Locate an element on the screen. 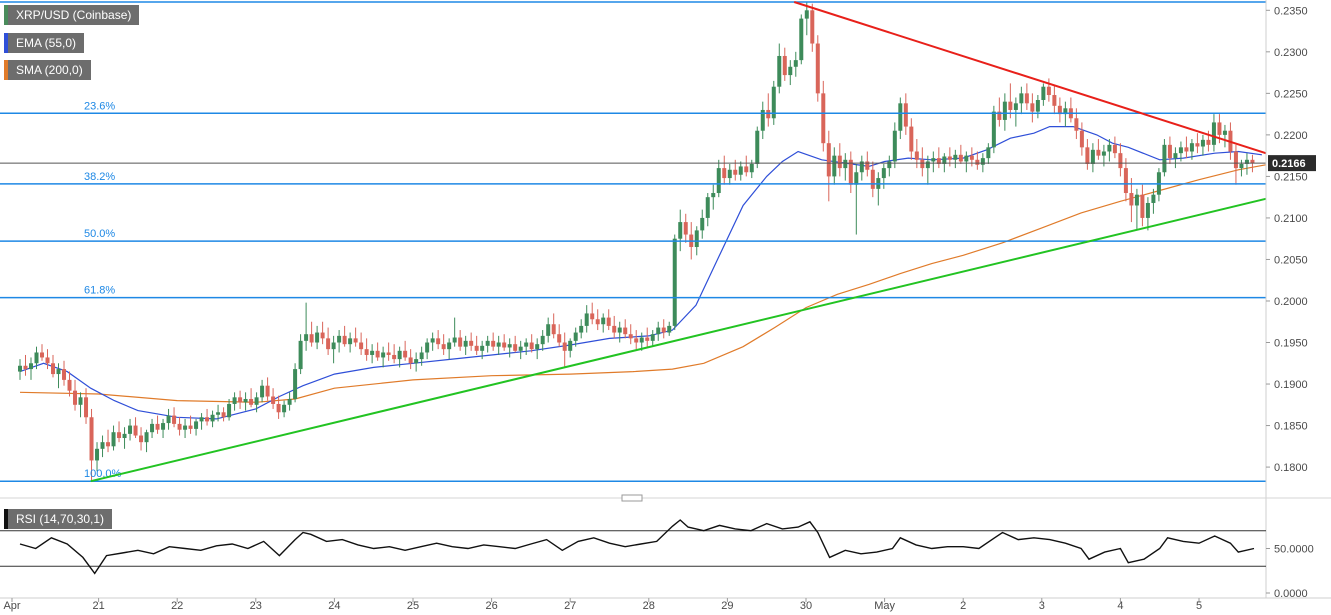  price-tick-label: 0.2100 is located at coordinates (1291, 219).